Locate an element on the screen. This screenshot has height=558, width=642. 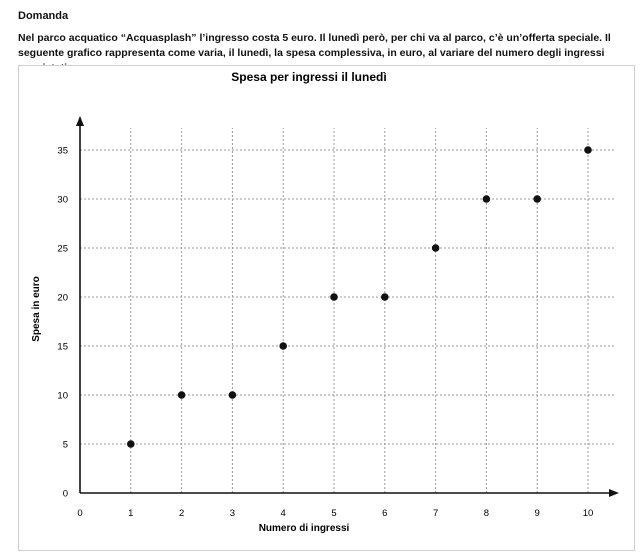
x-axis-arrow is located at coordinates (614, 493).